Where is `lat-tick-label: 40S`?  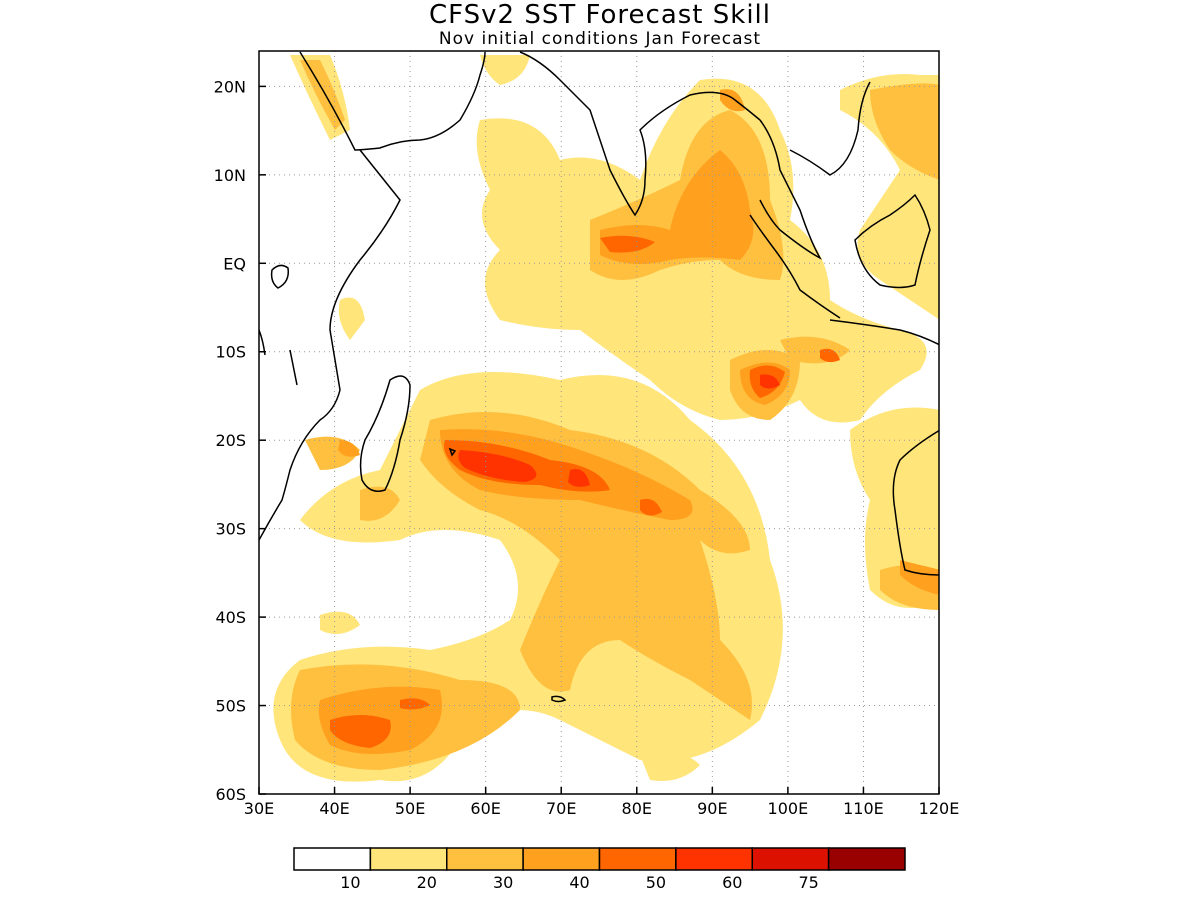 lat-tick-label: 40S is located at coordinates (230, 617).